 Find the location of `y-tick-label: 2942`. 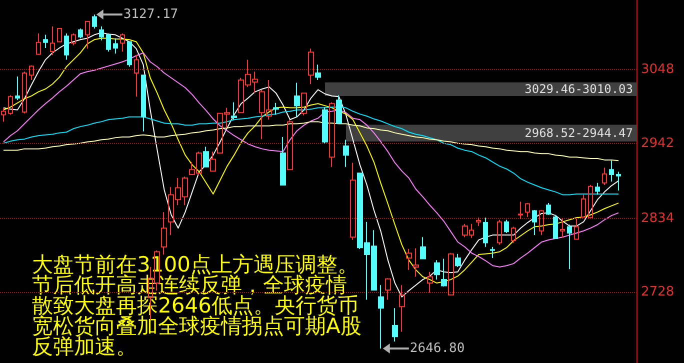

y-tick-label: 2942 is located at coordinates (657, 143).